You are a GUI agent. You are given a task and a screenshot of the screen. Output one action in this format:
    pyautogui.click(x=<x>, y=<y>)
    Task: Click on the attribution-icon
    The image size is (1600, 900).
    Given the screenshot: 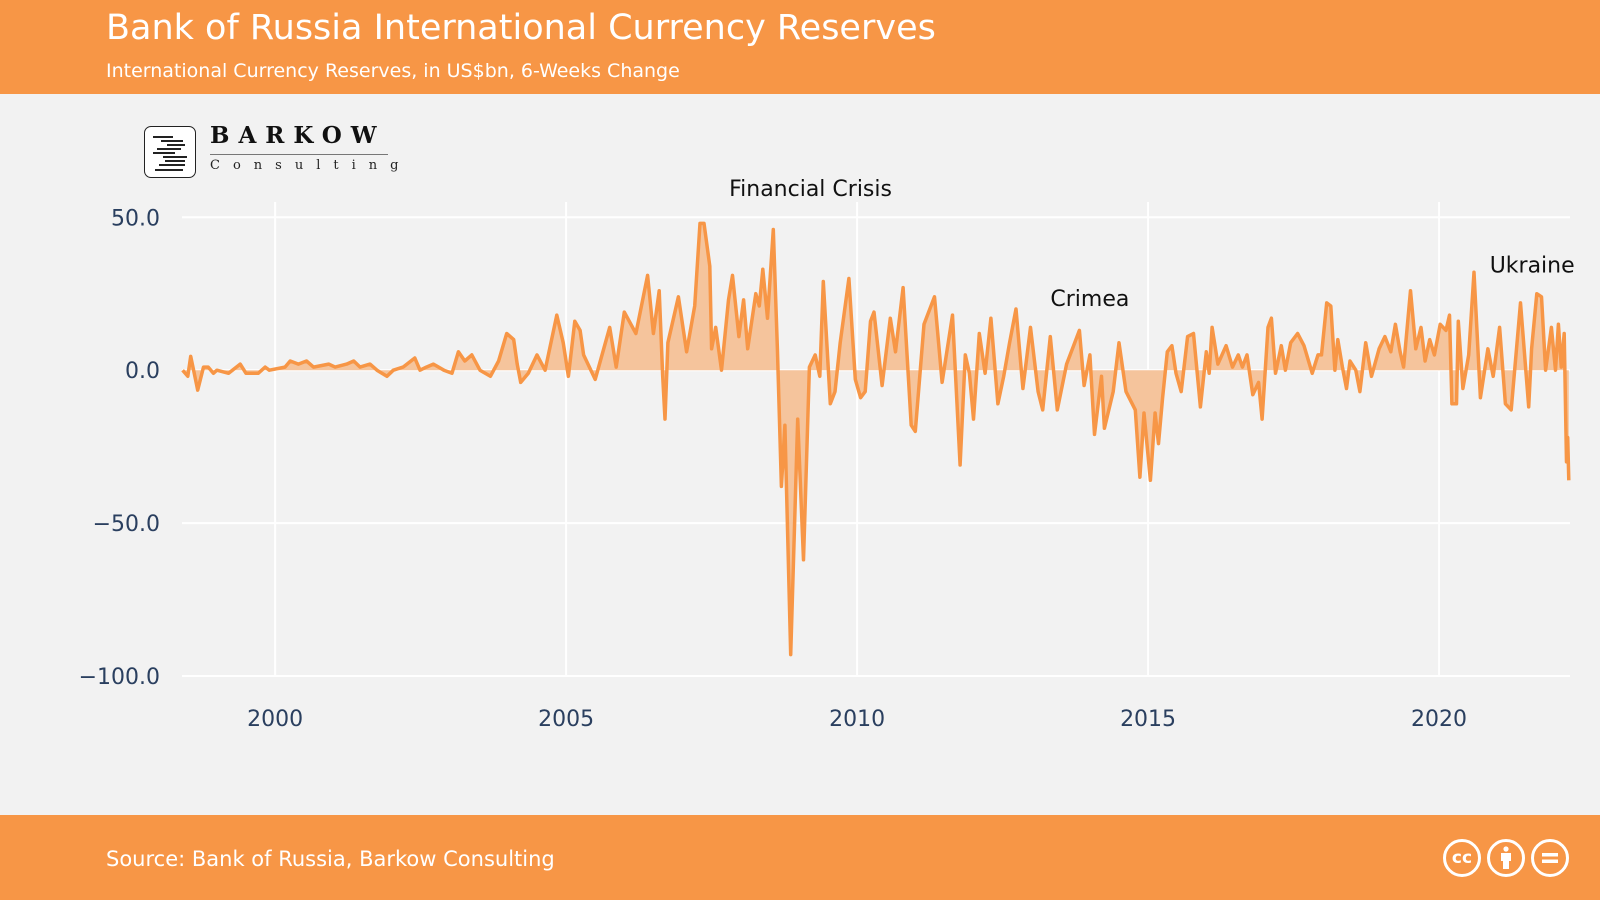 What is the action you would take?
    pyautogui.click(x=1506, y=858)
    